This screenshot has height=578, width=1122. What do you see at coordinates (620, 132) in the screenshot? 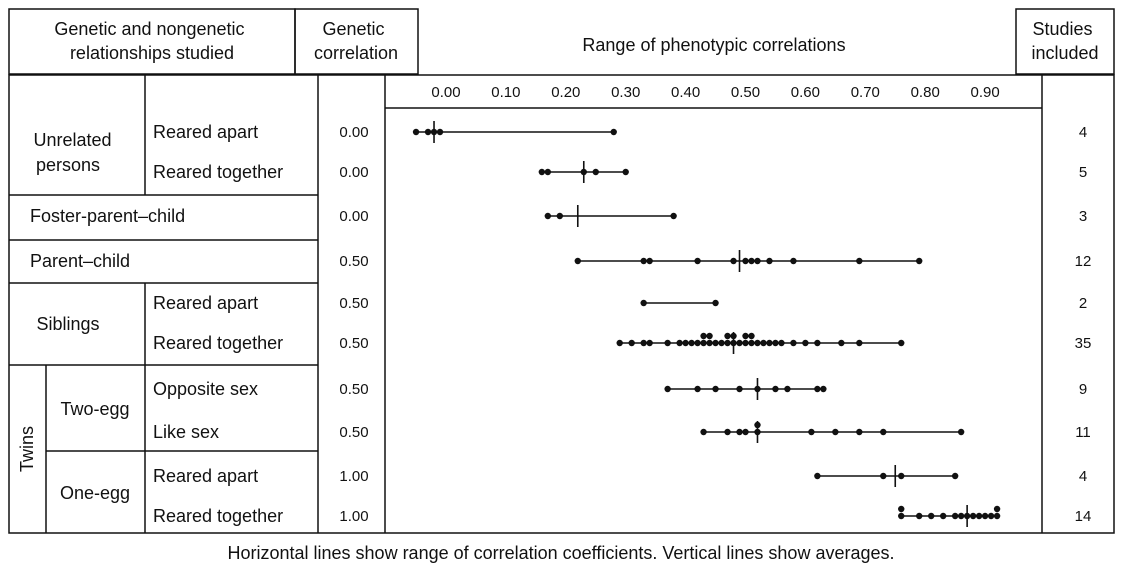
I see `data-row: Reared apart 0.00 4` at bounding box center [620, 132].